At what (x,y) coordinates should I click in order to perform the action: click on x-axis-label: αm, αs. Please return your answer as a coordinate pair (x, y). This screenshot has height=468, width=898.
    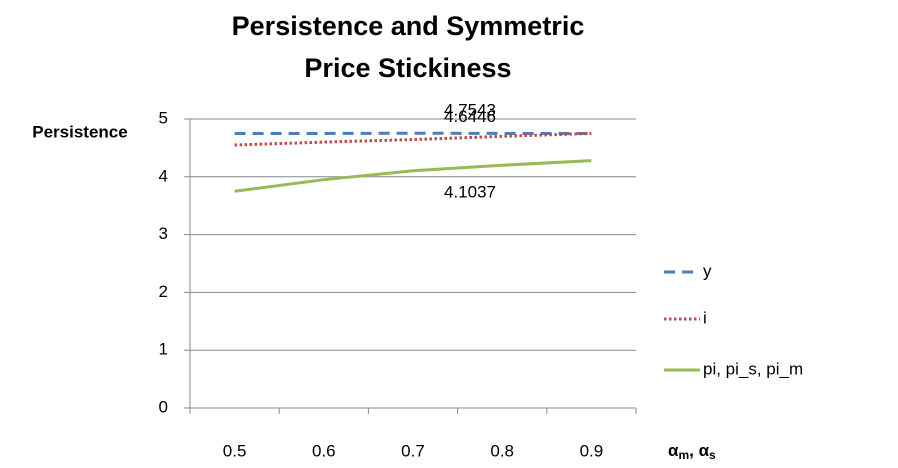
    Looking at the image, I should click on (692, 451).